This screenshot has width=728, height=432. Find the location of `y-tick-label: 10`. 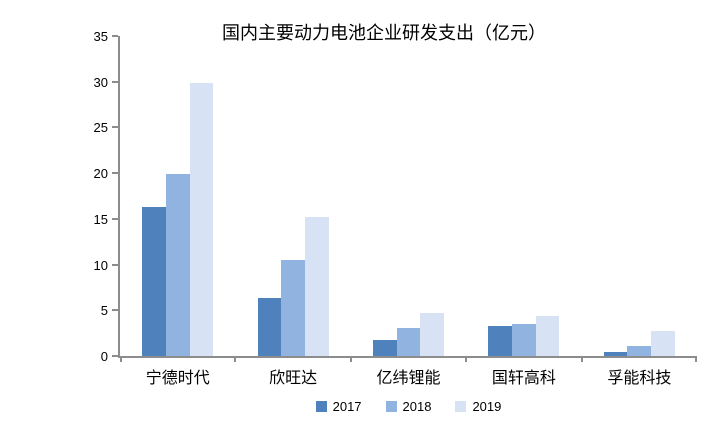

y-tick-label: 10 is located at coordinates (100, 265).